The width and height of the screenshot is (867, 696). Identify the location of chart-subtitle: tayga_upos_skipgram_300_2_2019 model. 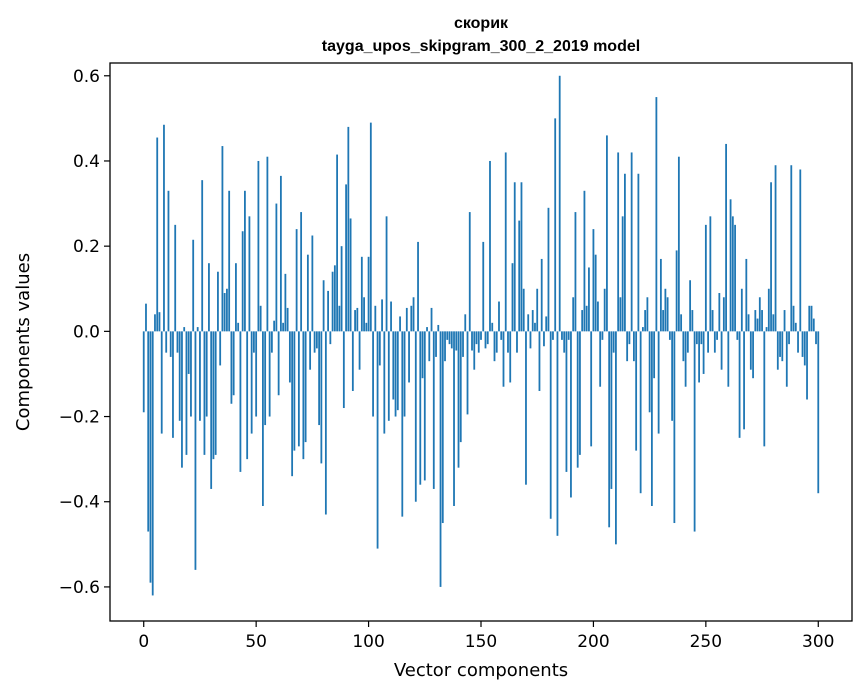
(481, 46).